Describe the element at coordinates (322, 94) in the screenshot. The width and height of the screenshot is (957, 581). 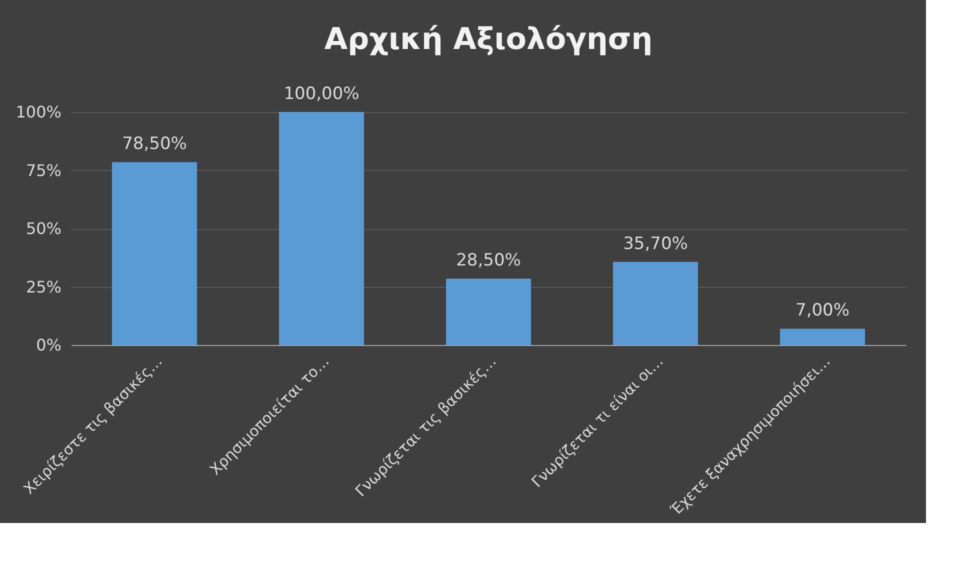
I see `data-label: 100,00%` at that location.